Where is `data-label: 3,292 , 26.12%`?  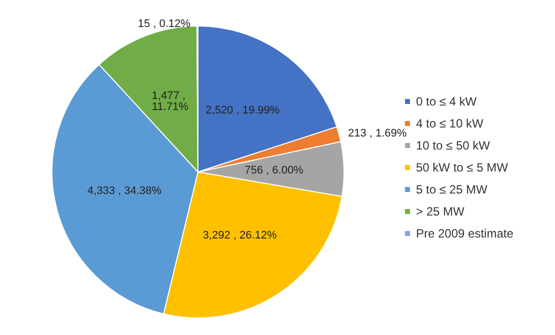 data-label: 3,292 , 26.12% is located at coordinates (239, 235).